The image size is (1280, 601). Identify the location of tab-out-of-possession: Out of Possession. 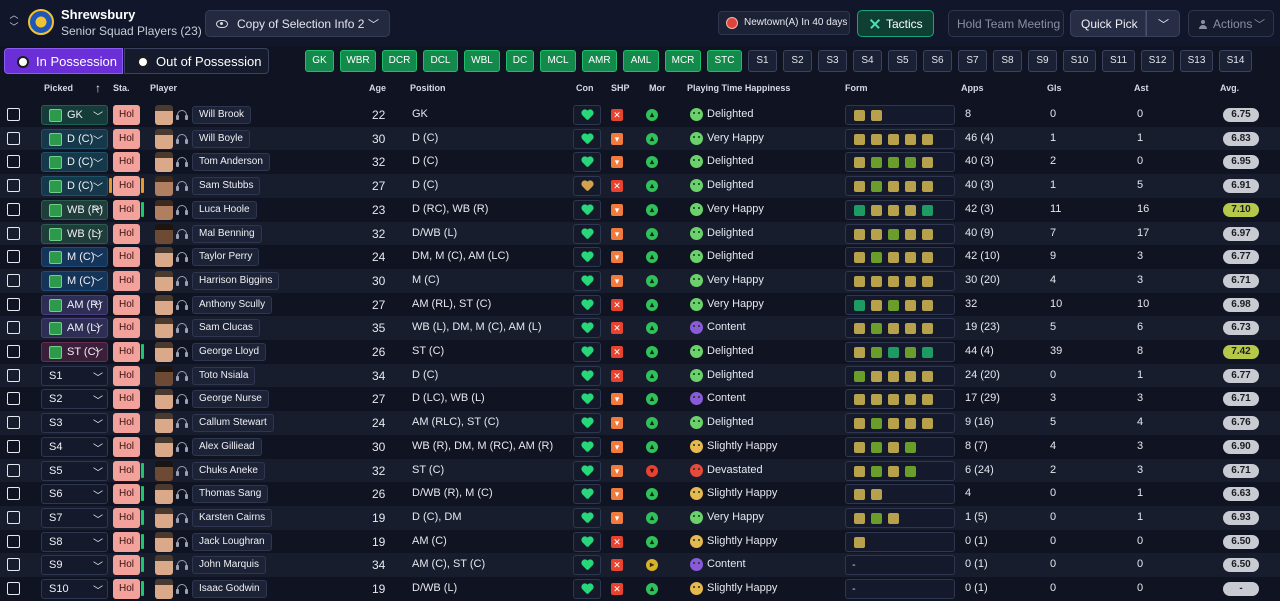
(196, 61).